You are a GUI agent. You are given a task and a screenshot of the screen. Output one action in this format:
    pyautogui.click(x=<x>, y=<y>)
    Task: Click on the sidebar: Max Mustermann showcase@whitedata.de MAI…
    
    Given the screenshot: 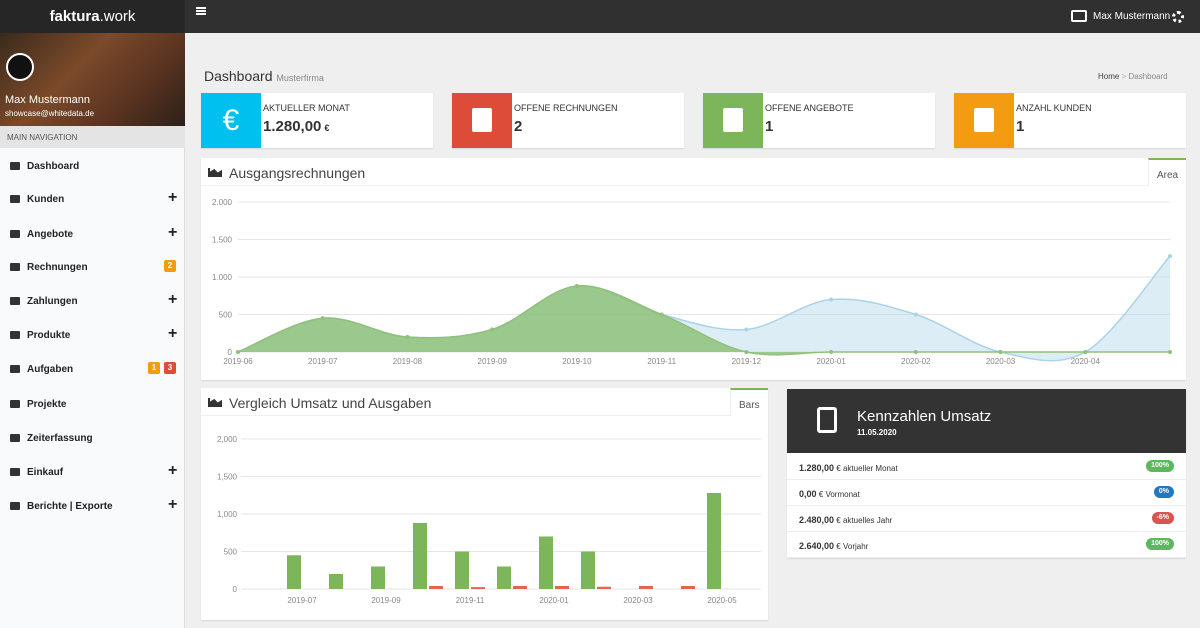 What is the action you would take?
    pyautogui.click(x=92, y=330)
    